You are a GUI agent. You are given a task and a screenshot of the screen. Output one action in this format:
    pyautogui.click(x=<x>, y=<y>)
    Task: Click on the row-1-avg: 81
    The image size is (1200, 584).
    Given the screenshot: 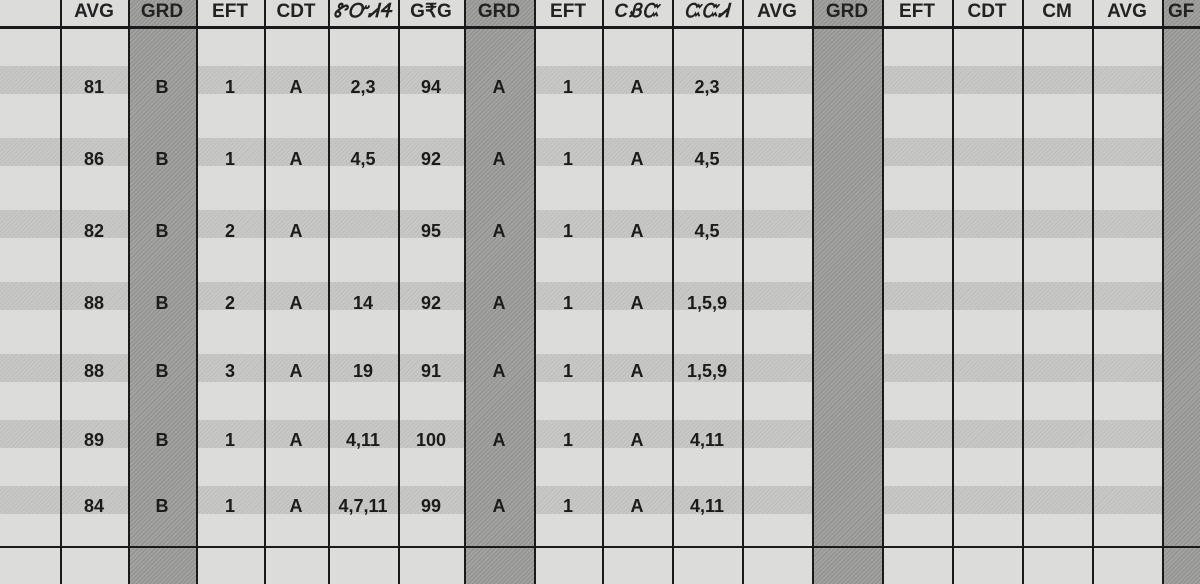 What is the action you would take?
    pyautogui.click(x=94, y=87)
    